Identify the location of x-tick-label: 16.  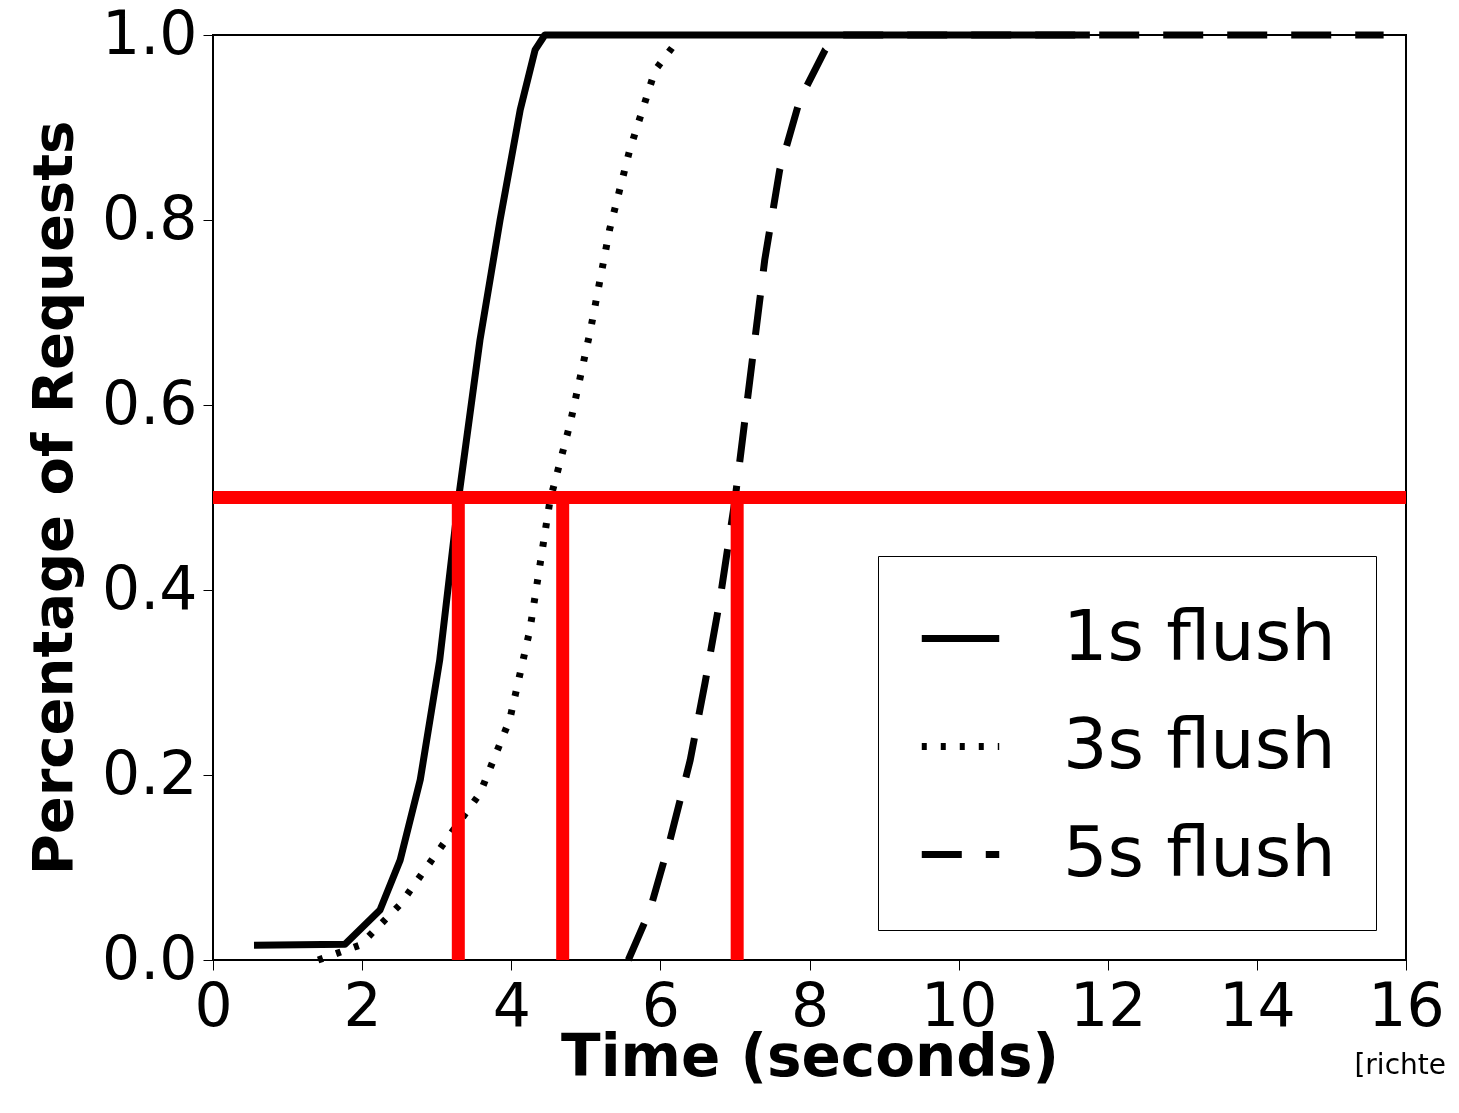
(1406, 1004).